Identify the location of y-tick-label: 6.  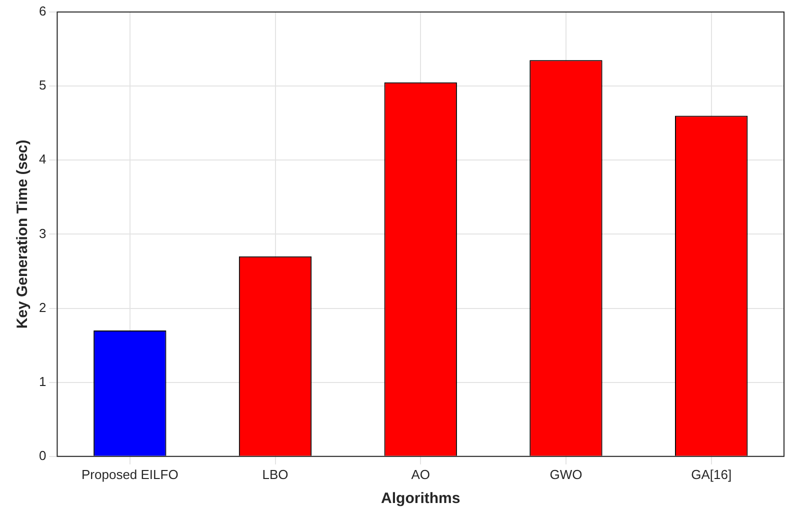
(42, 11).